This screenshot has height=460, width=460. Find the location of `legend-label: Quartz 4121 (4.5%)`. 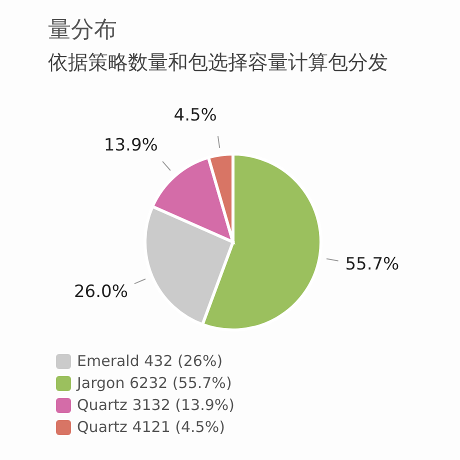

legend-label: Quartz 4121 (4.5%) is located at coordinates (151, 427).